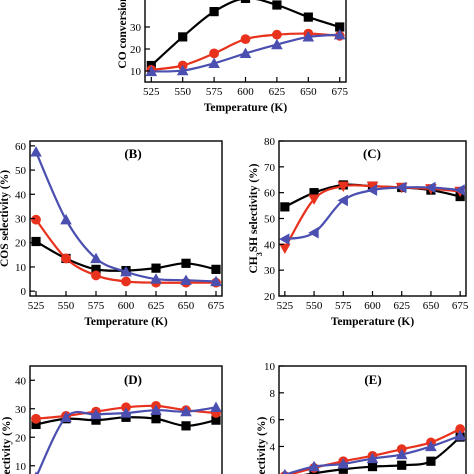  Describe the element at coordinates (186, 306) in the screenshot. I see `x-tick-label: 650` at that location.